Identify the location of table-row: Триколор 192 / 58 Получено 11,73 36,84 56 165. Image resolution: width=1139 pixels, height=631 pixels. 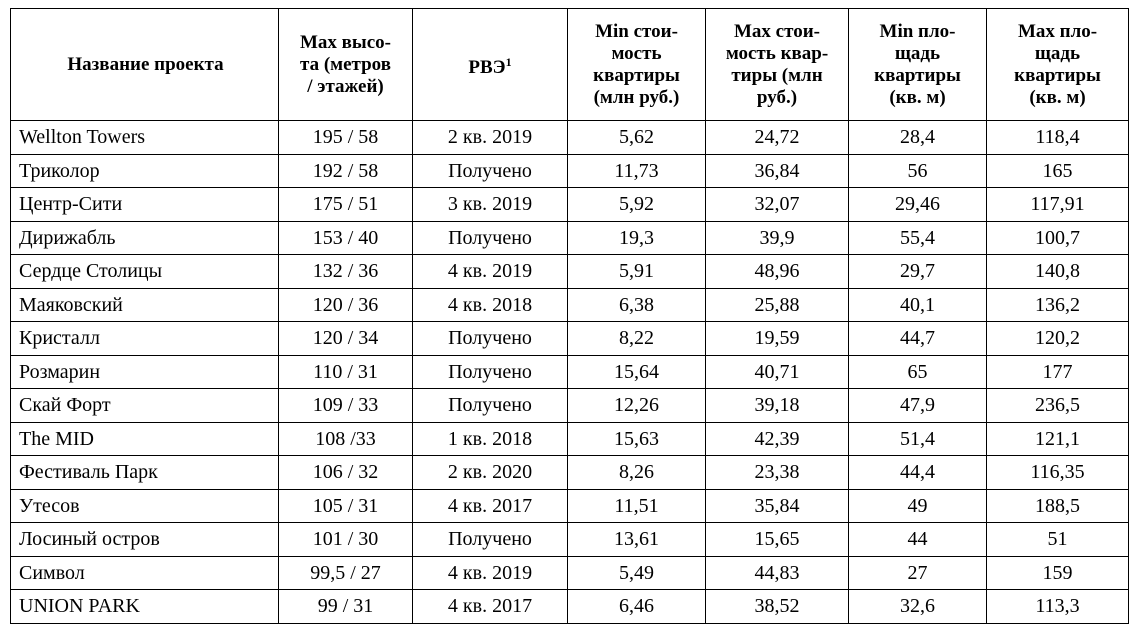
(569, 170).